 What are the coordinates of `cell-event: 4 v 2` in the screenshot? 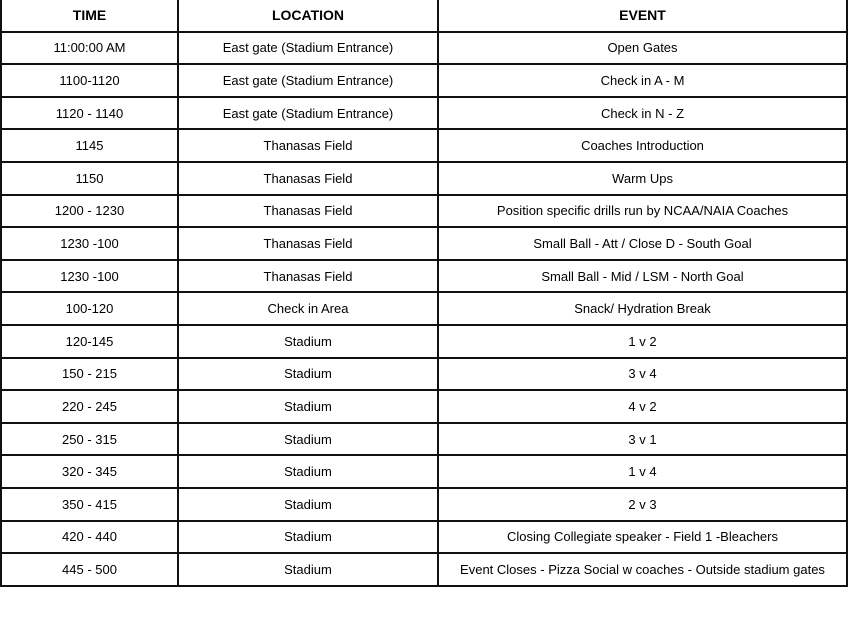 It's located at (642, 406).